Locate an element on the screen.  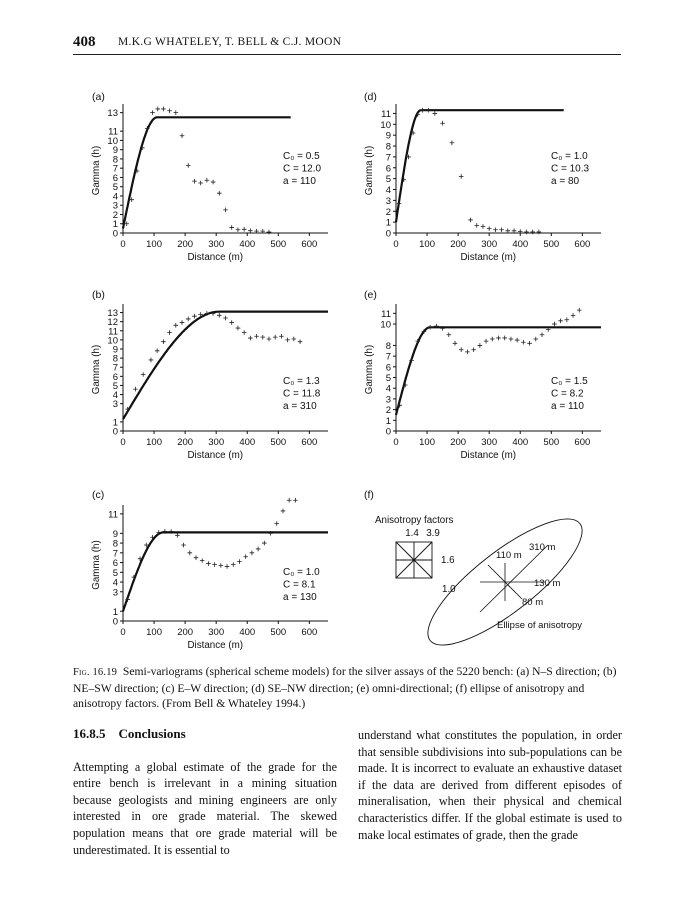
x-tick-label: 300 is located at coordinates (216, 442).